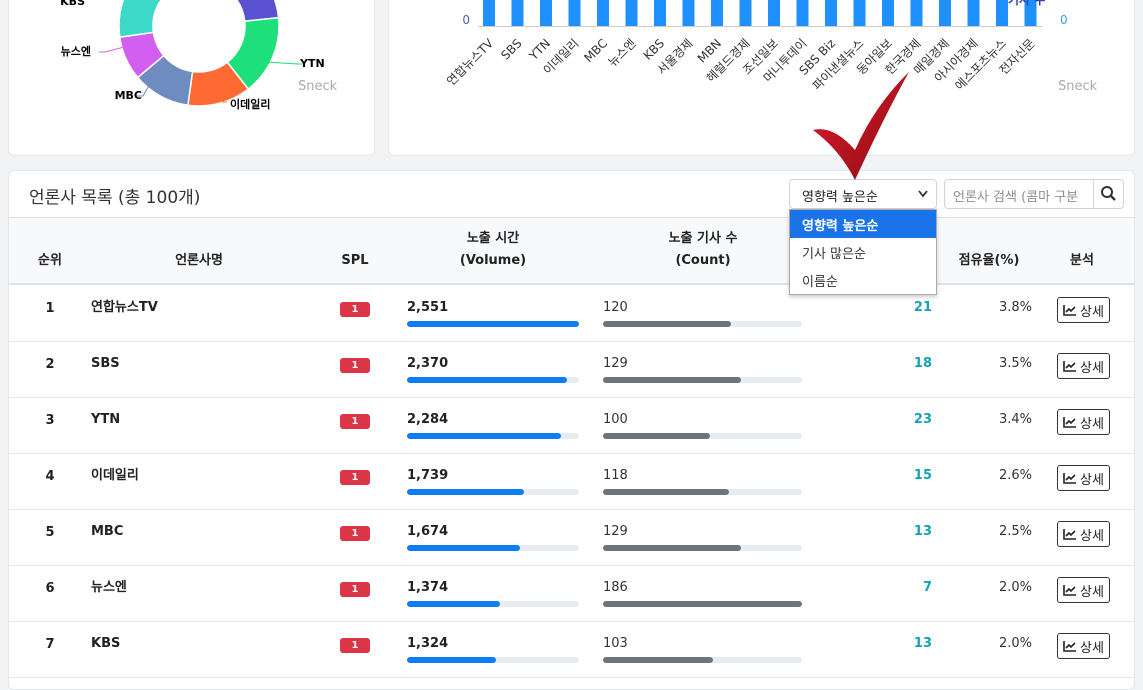  What do you see at coordinates (128, 95) in the screenshot?
I see `donut-label: MBC` at bounding box center [128, 95].